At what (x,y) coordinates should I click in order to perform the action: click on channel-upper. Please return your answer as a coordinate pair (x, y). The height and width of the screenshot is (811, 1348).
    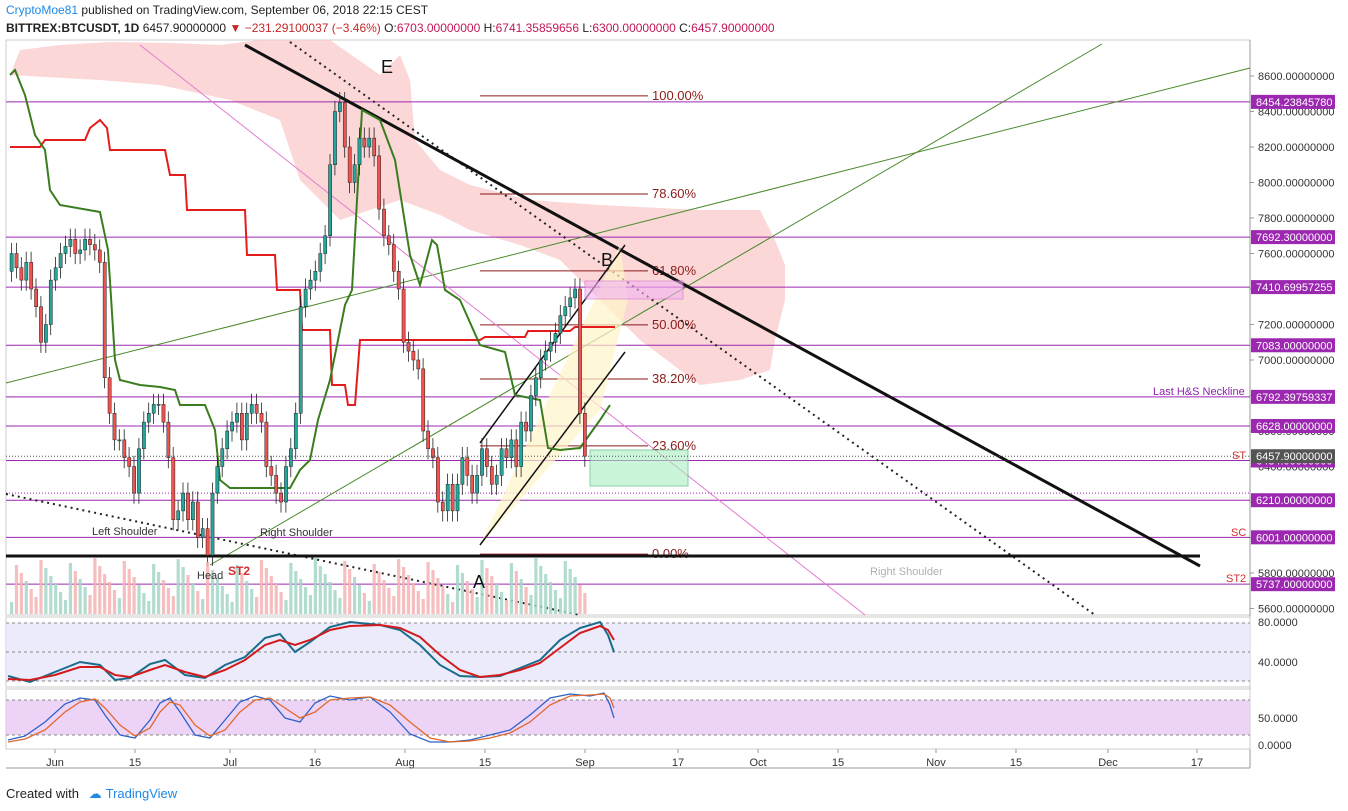
    Looking at the image, I should click on (552, 344).